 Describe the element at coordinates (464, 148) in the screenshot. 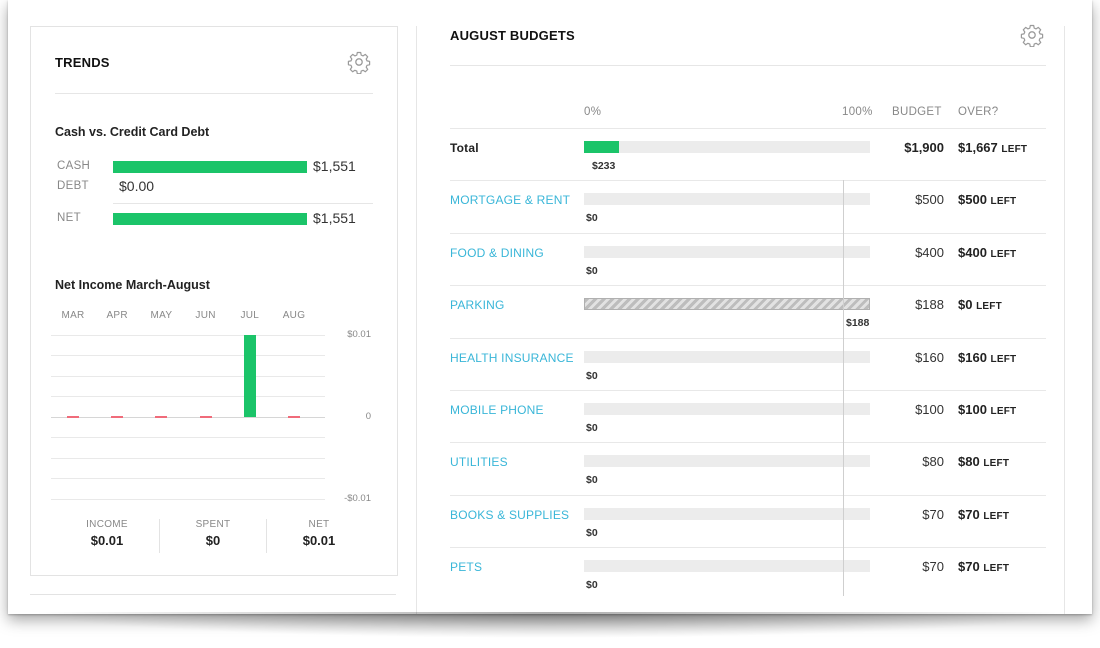

I see `budget-total-label: Total` at that location.